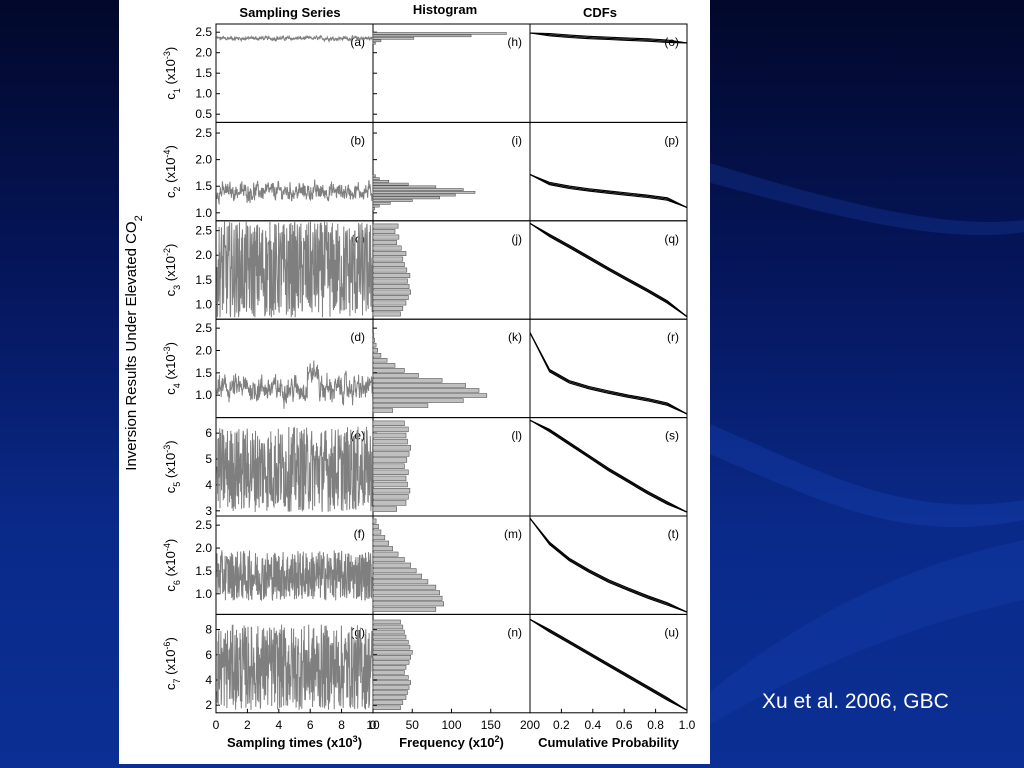  Describe the element at coordinates (208, 630) in the screenshot. I see `y-tick-label: 8` at that location.